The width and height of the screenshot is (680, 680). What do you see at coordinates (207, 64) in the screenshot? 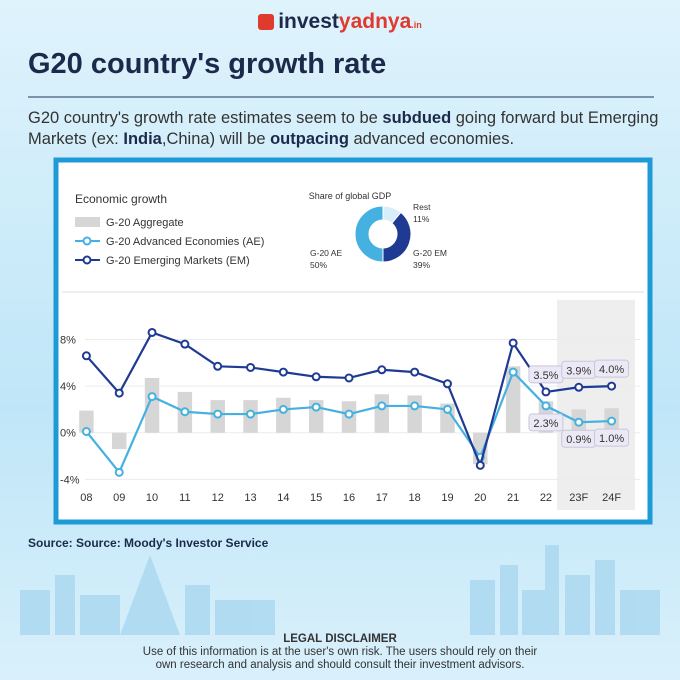
I see `page-title: G20 country's growth rate` at bounding box center [207, 64].